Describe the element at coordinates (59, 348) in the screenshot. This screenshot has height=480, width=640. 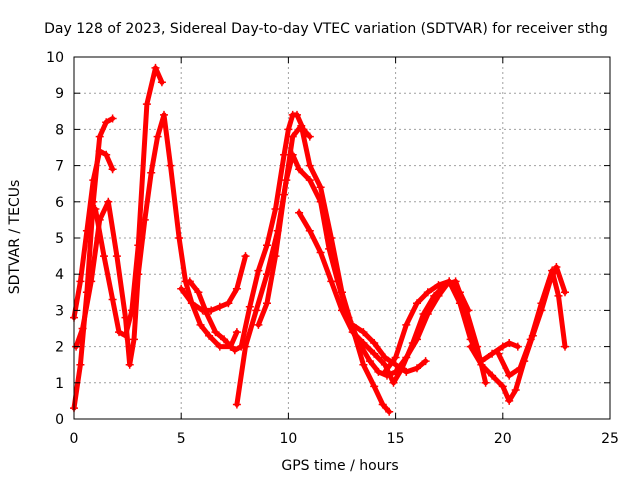
I see `y-tick-label: 2` at that location.